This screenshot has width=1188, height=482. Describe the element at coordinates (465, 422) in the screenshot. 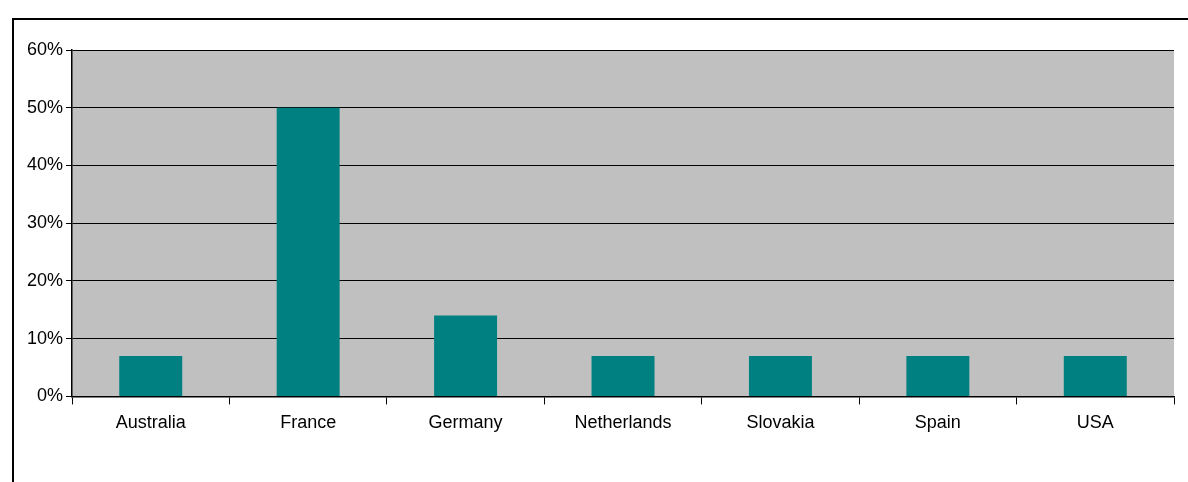

I see `x-tick-label: Germany` at that location.